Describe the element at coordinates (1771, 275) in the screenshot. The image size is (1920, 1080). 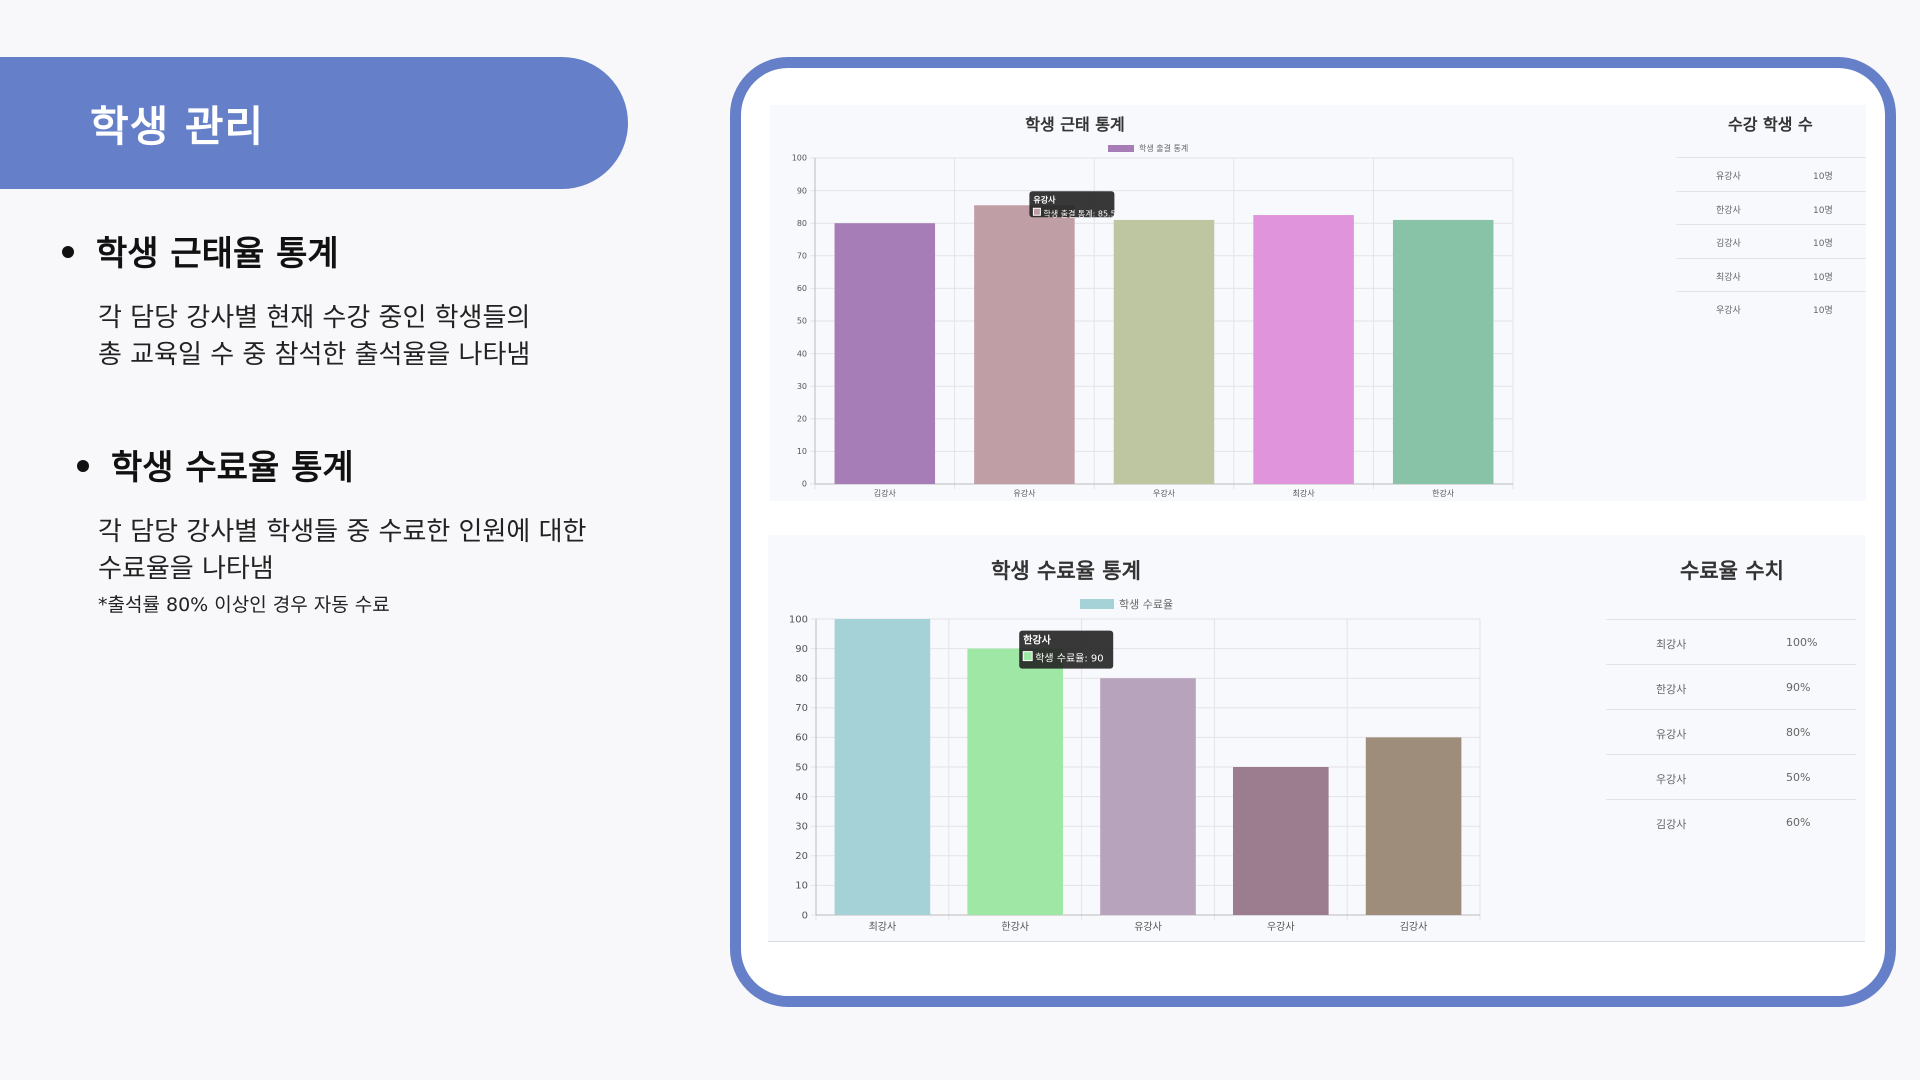
I see `table-row: 최강사 10명` at that location.